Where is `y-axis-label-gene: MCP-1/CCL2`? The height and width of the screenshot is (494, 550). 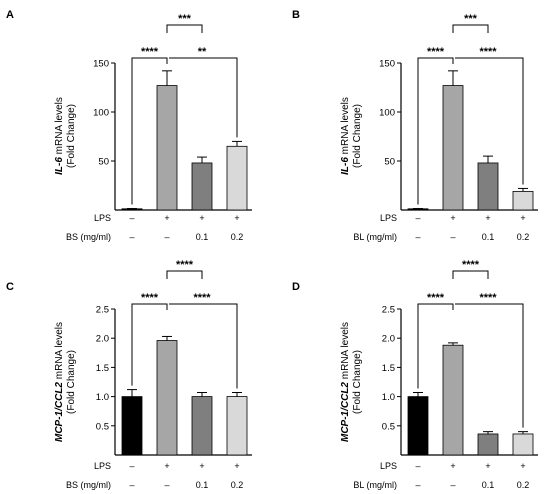 y-axis-label-gene: MCP-1/CCL2 is located at coordinates (345, 412).